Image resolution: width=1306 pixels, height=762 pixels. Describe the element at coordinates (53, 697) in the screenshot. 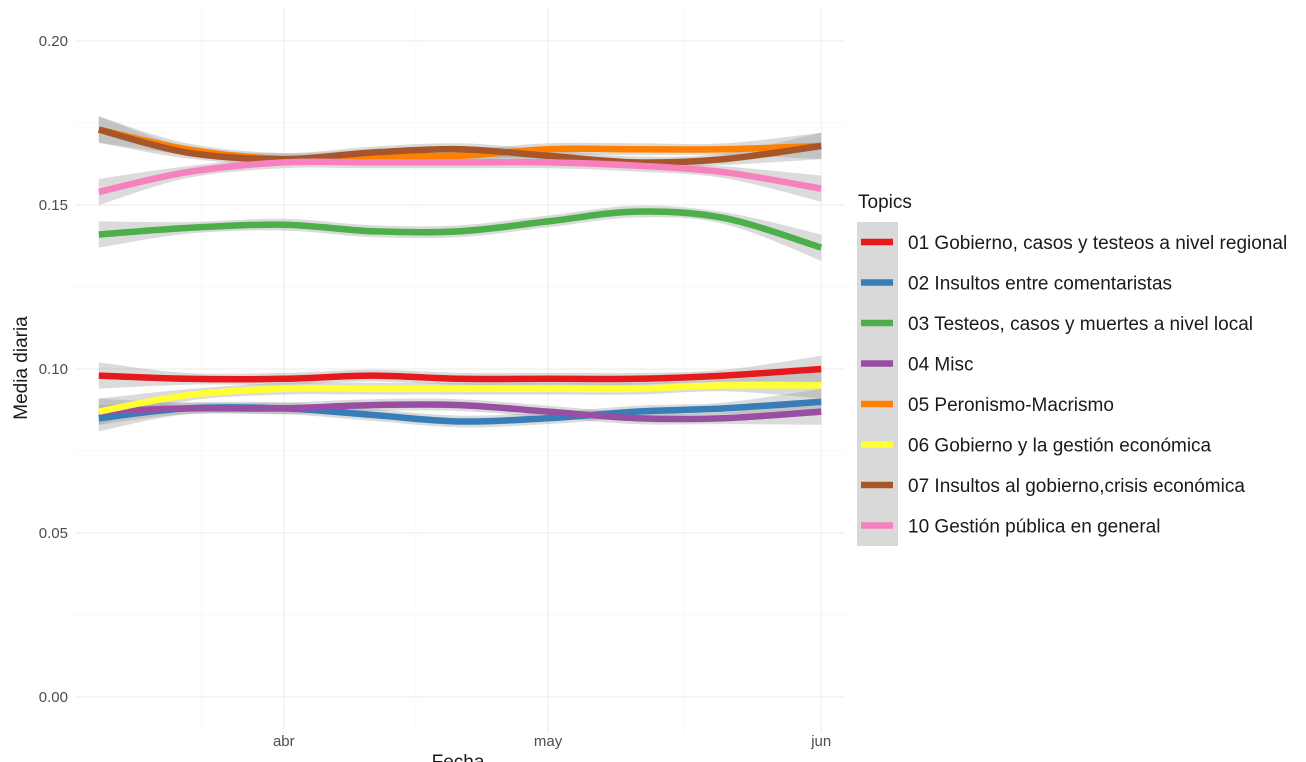

I see `y-tick-label: 0.00` at that location.